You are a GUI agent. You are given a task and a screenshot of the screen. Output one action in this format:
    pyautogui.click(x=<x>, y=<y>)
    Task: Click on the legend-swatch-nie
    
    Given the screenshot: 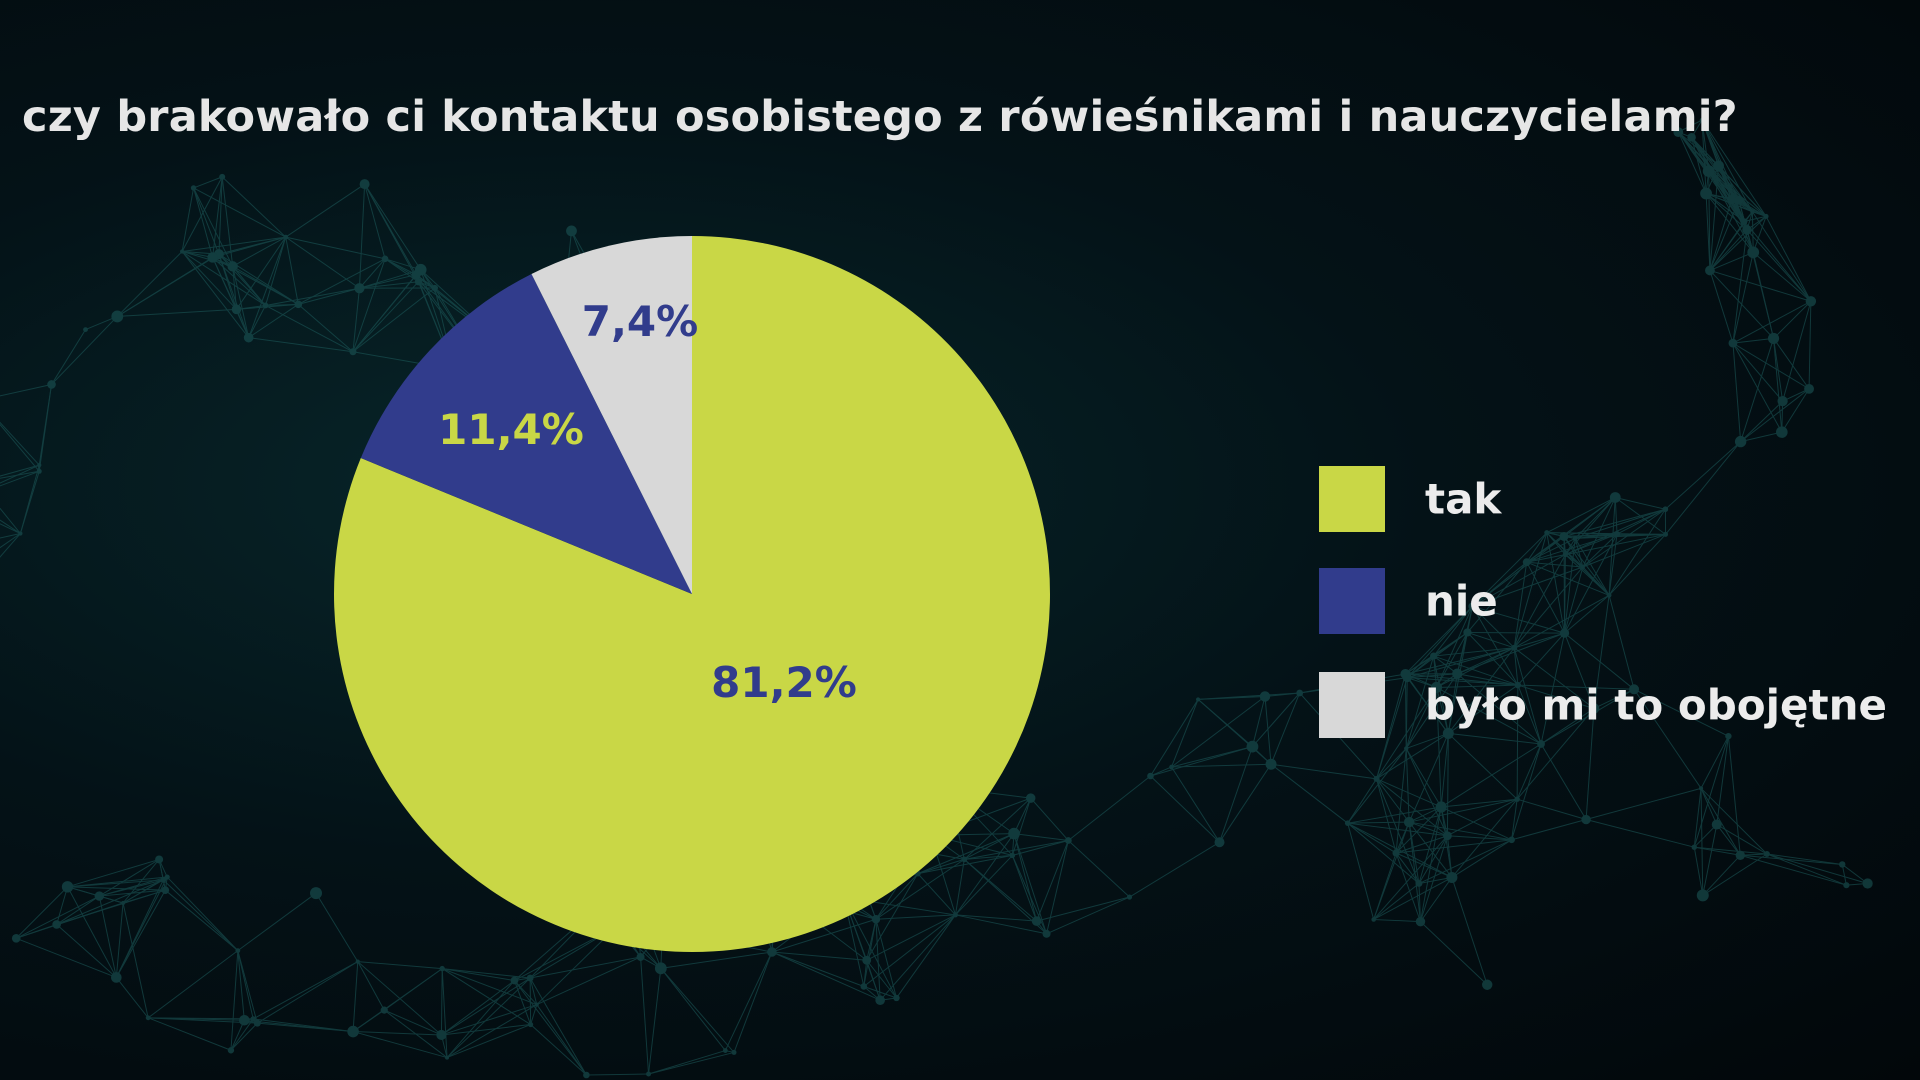 What is the action you would take?
    pyautogui.click(x=1352, y=601)
    